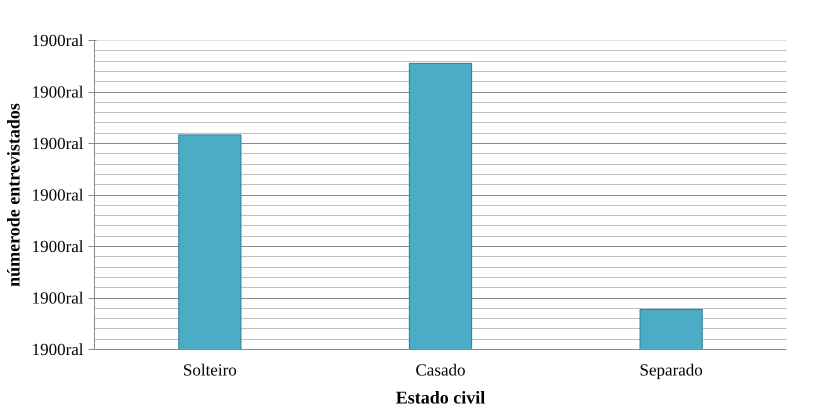  What do you see at coordinates (671, 370) in the screenshot?
I see `x-tick-label: Separado` at bounding box center [671, 370].